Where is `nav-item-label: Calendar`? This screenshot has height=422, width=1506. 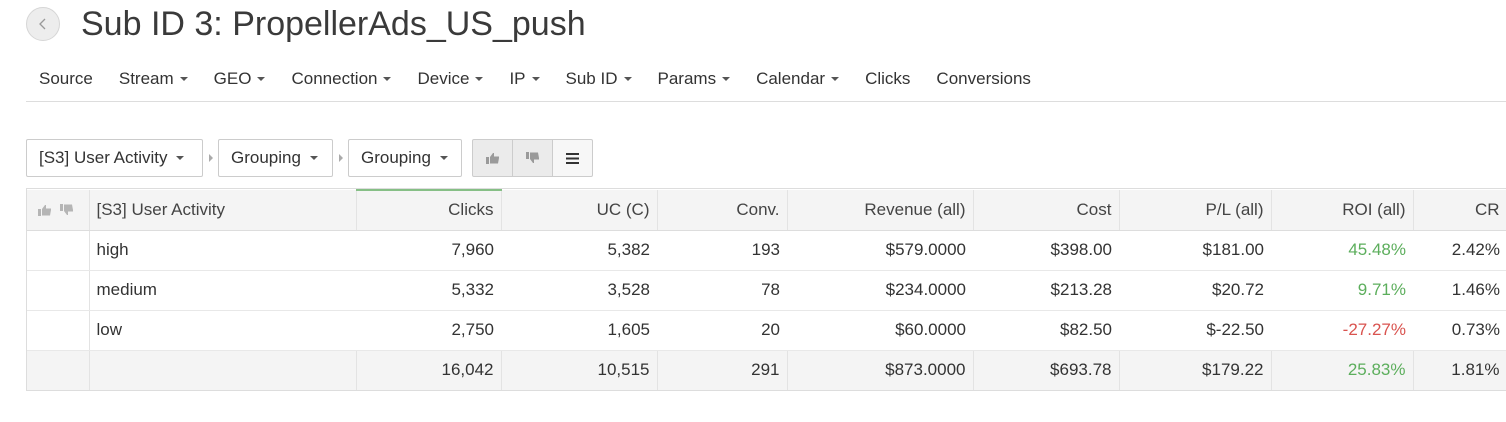 nav-item-label: Calendar is located at coordinates (791, 78).